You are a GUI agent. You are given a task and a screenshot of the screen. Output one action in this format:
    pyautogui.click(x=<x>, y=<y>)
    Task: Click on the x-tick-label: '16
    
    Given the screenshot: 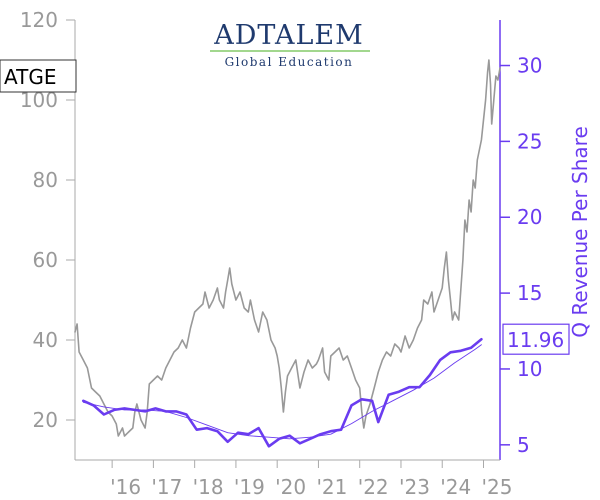 What is the action you would take?
    pyautogui.click(x=125, y=487)
    